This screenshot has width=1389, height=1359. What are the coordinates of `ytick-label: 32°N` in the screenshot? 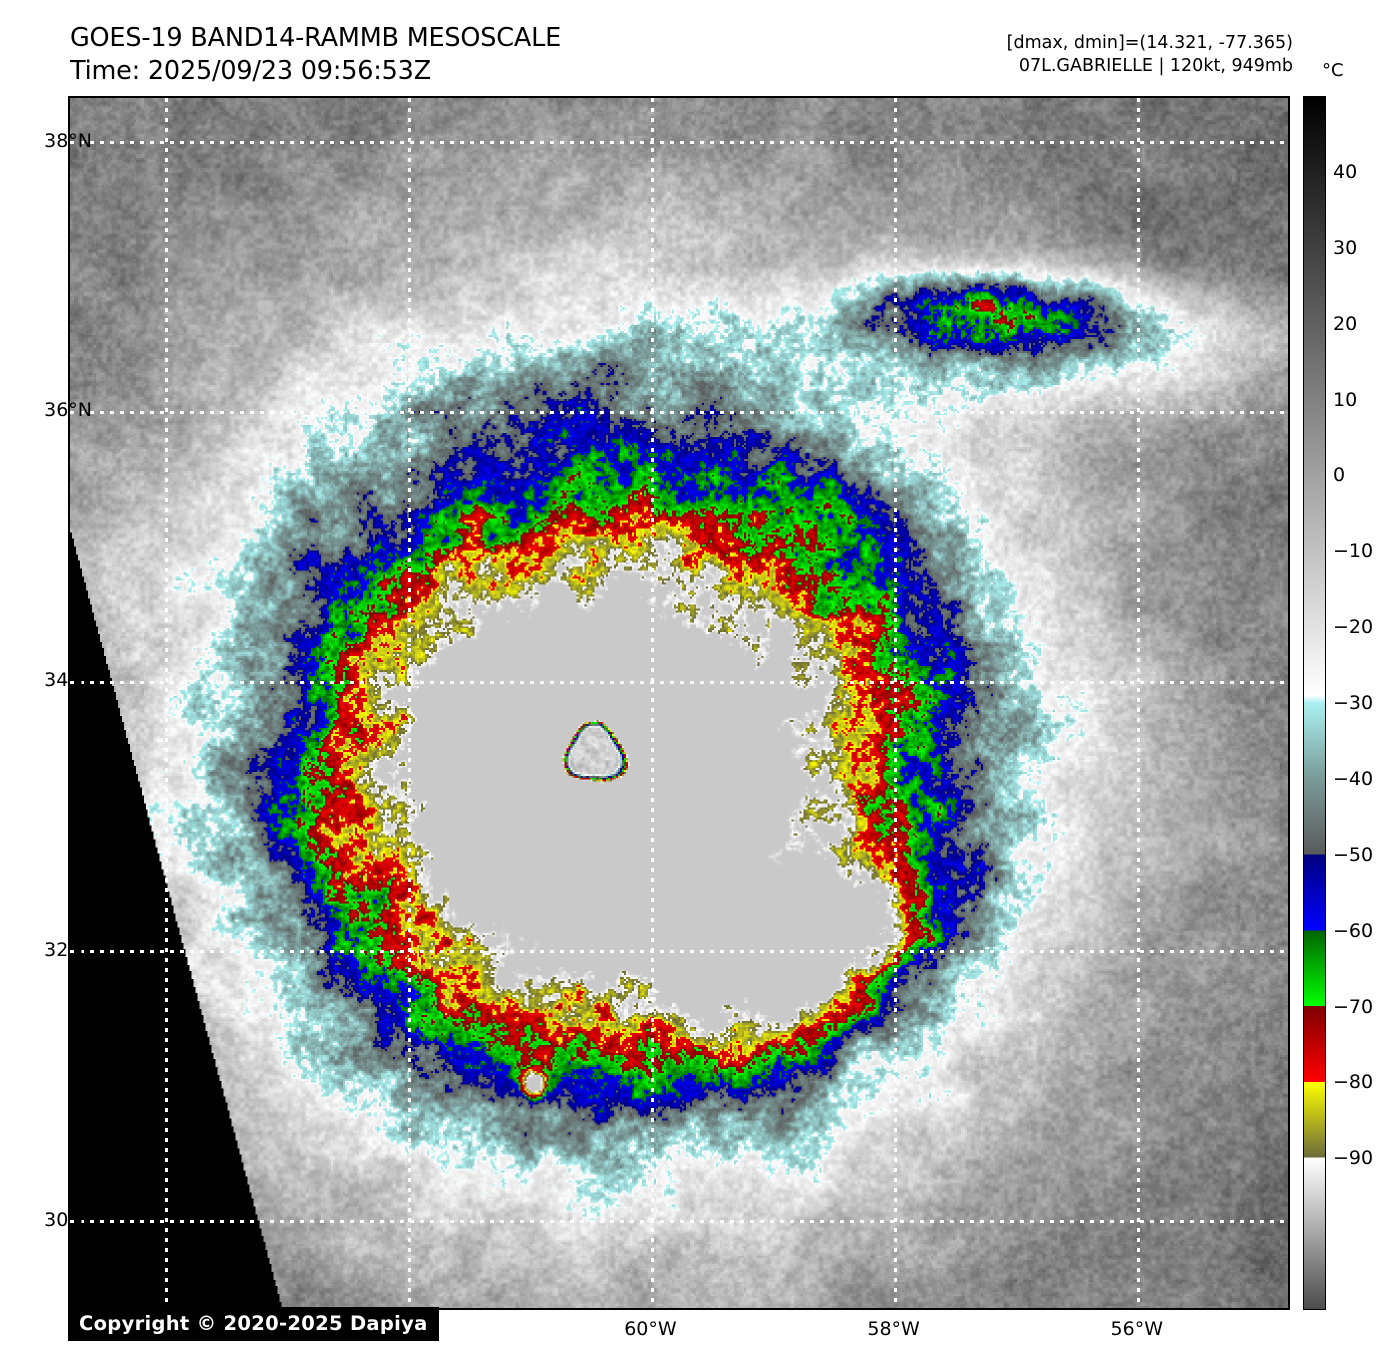 It's located at (68, 949).